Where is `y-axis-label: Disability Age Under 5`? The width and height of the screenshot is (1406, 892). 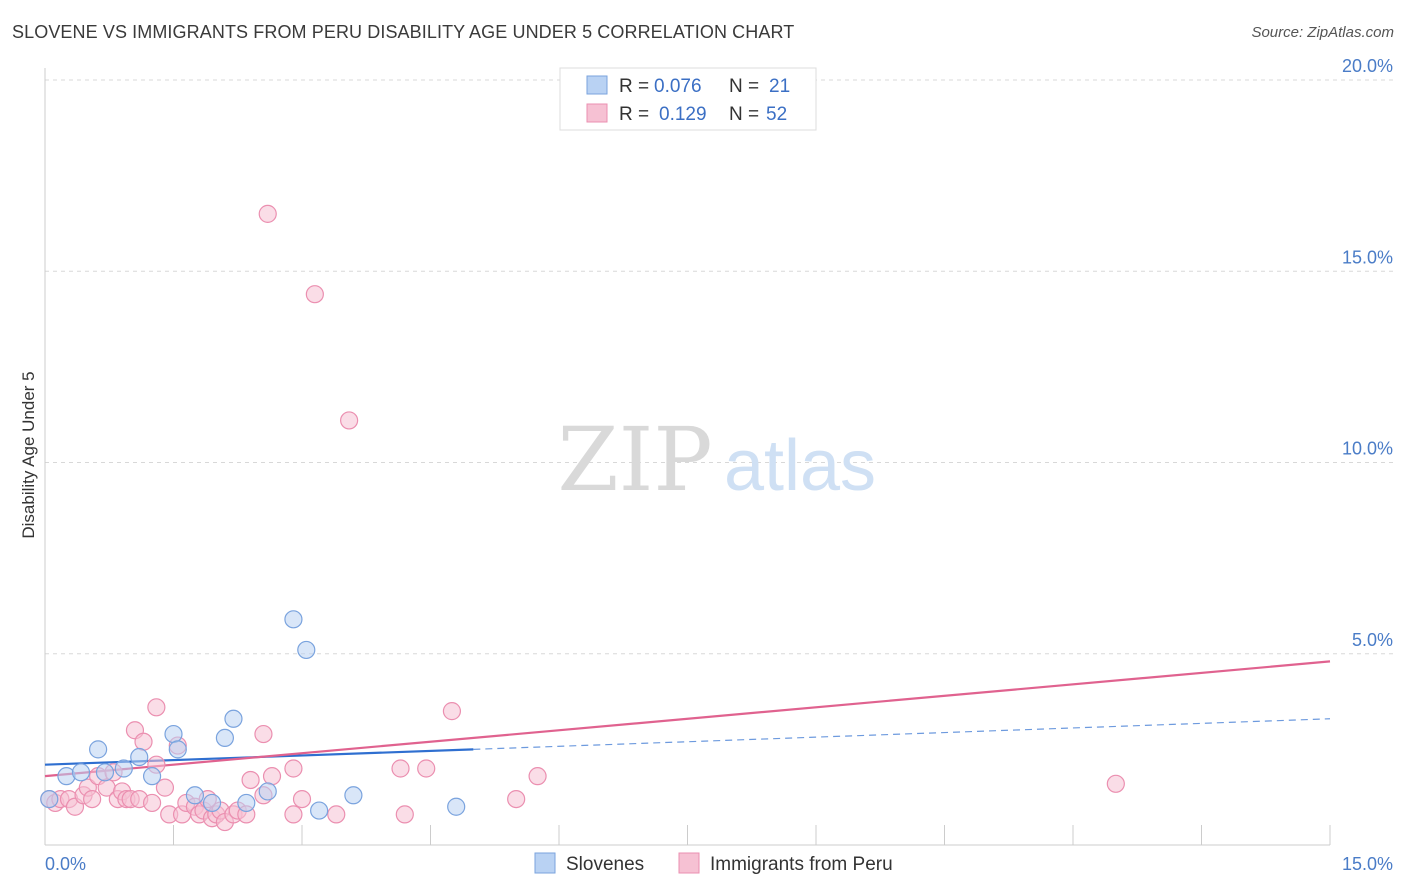
y-axis-label: Disability Age Under 5 is located at coordinates (28, 454).